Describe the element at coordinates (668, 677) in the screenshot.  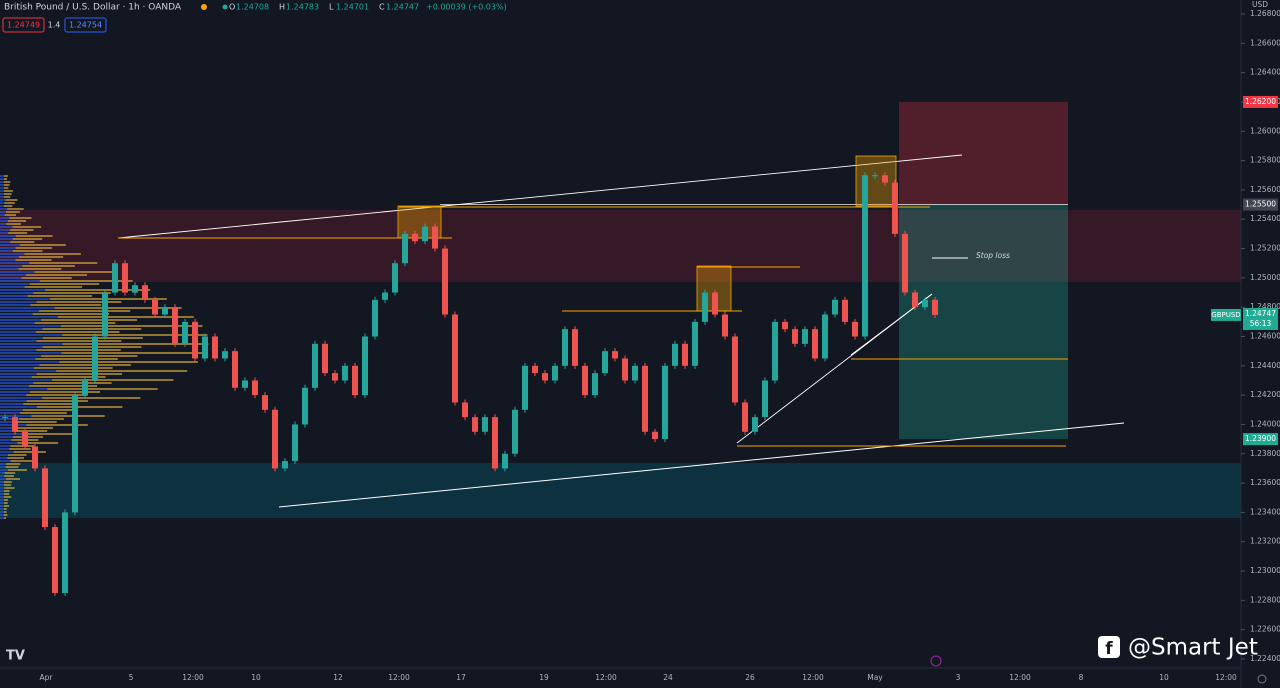
I see `x-tick-label: 24` at that location.